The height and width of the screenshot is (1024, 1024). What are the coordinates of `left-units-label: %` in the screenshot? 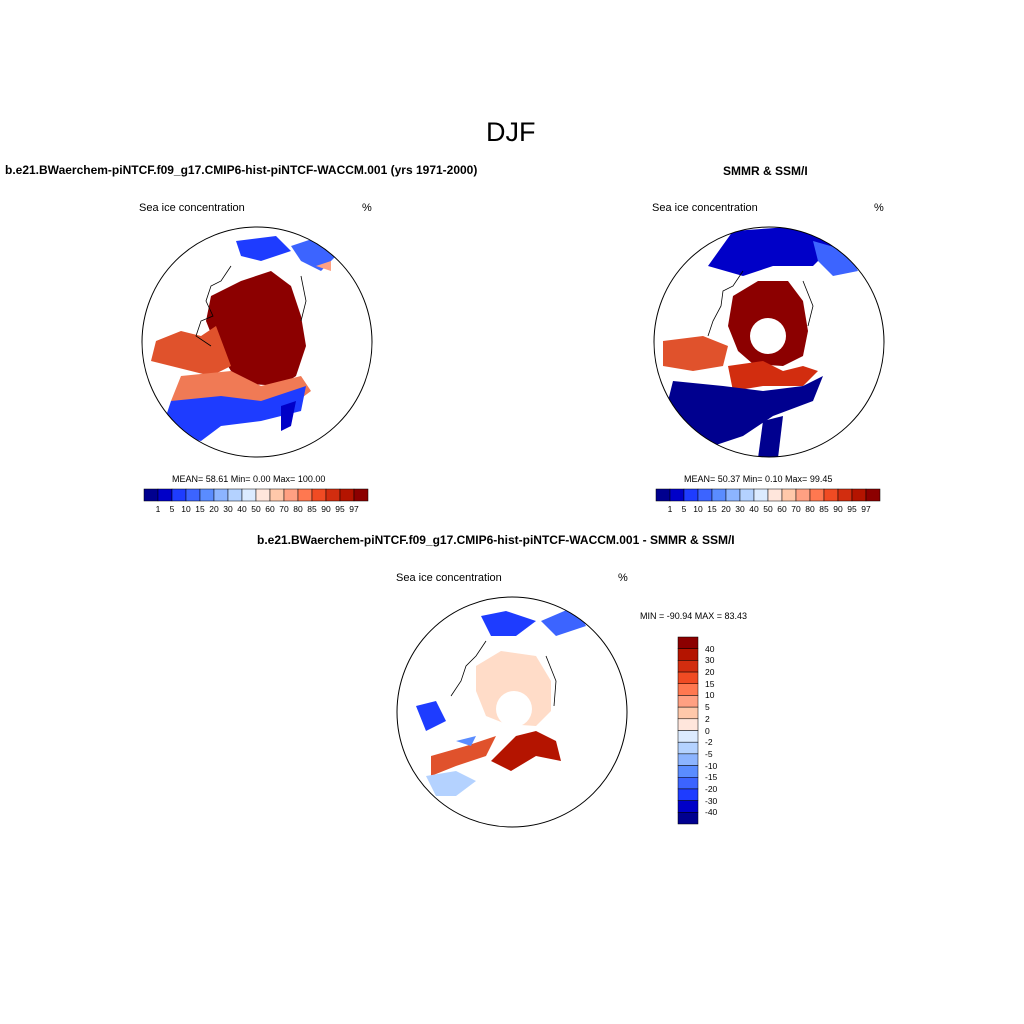 It's located at (367, 208).